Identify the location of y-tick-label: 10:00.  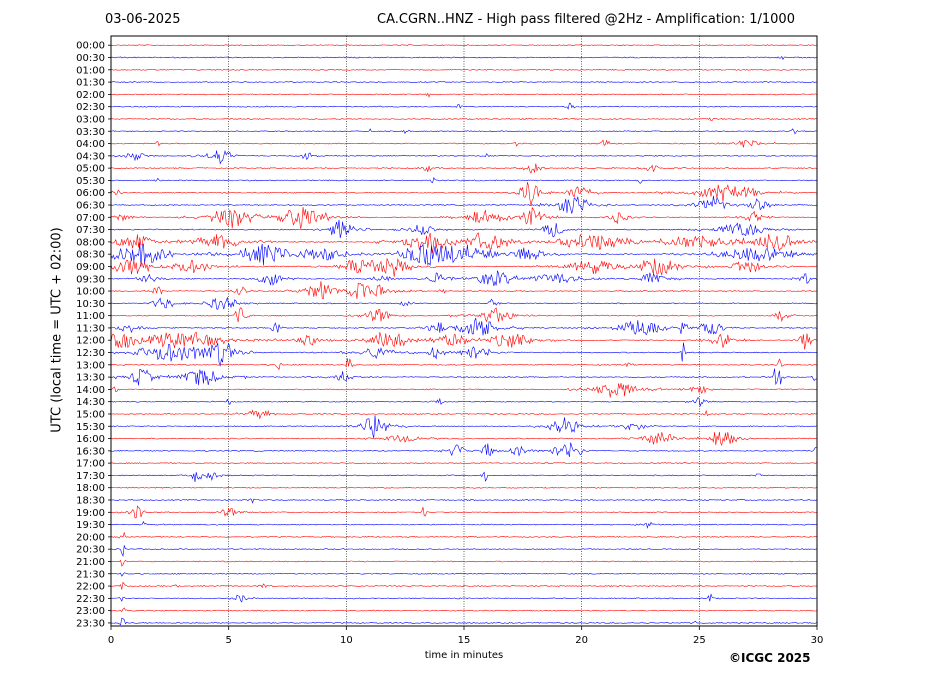
(90, 292).